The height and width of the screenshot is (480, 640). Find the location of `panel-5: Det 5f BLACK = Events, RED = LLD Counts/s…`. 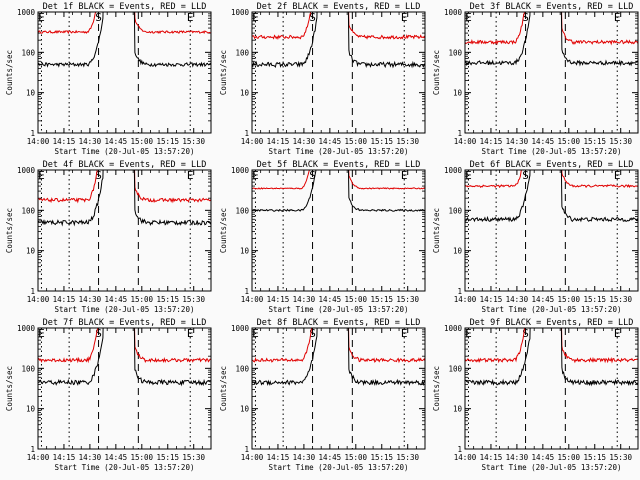

panel-5: Det 5f BLACK = Events, RED = LLD Counts/s… is located at coordinates (322, 237).